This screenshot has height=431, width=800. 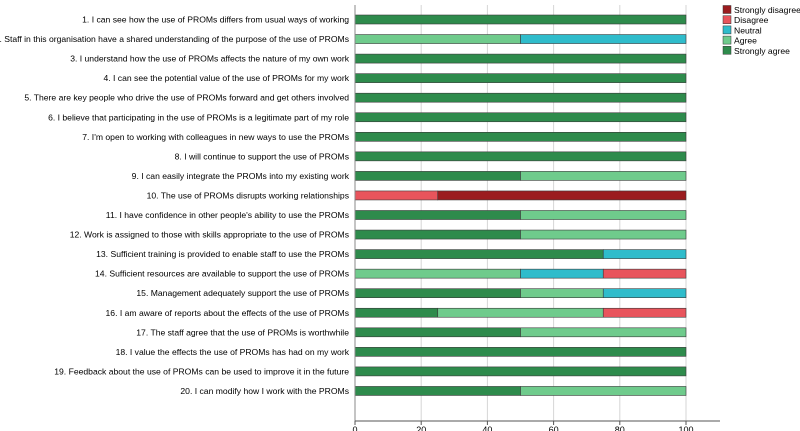 What do you see at coordinates (748, 30) in the screenshot?
I see `legend-label: Neutral` at bounding box center [748, 30].